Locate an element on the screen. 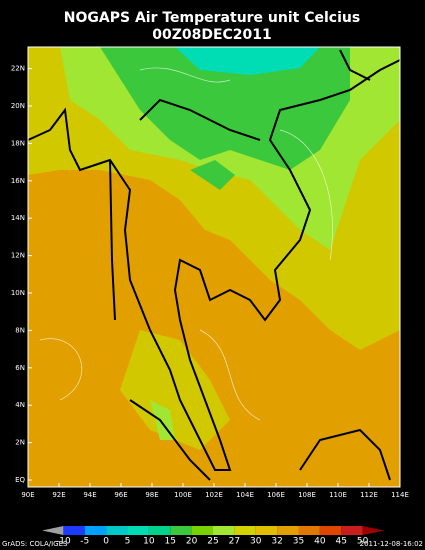  footer-left: GrADS: COLA/IGES is located at coordinates (35, 544).